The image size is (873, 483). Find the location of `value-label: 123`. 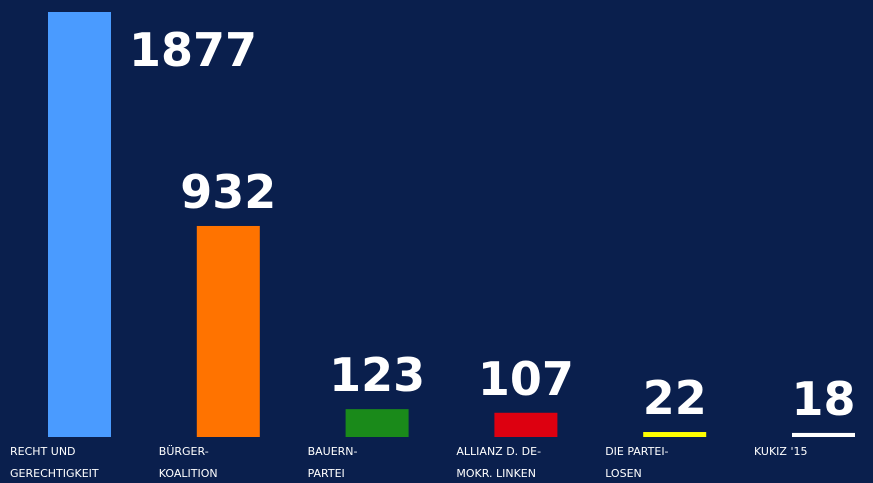

value-label: 123 is located at coordinates (377, 375).